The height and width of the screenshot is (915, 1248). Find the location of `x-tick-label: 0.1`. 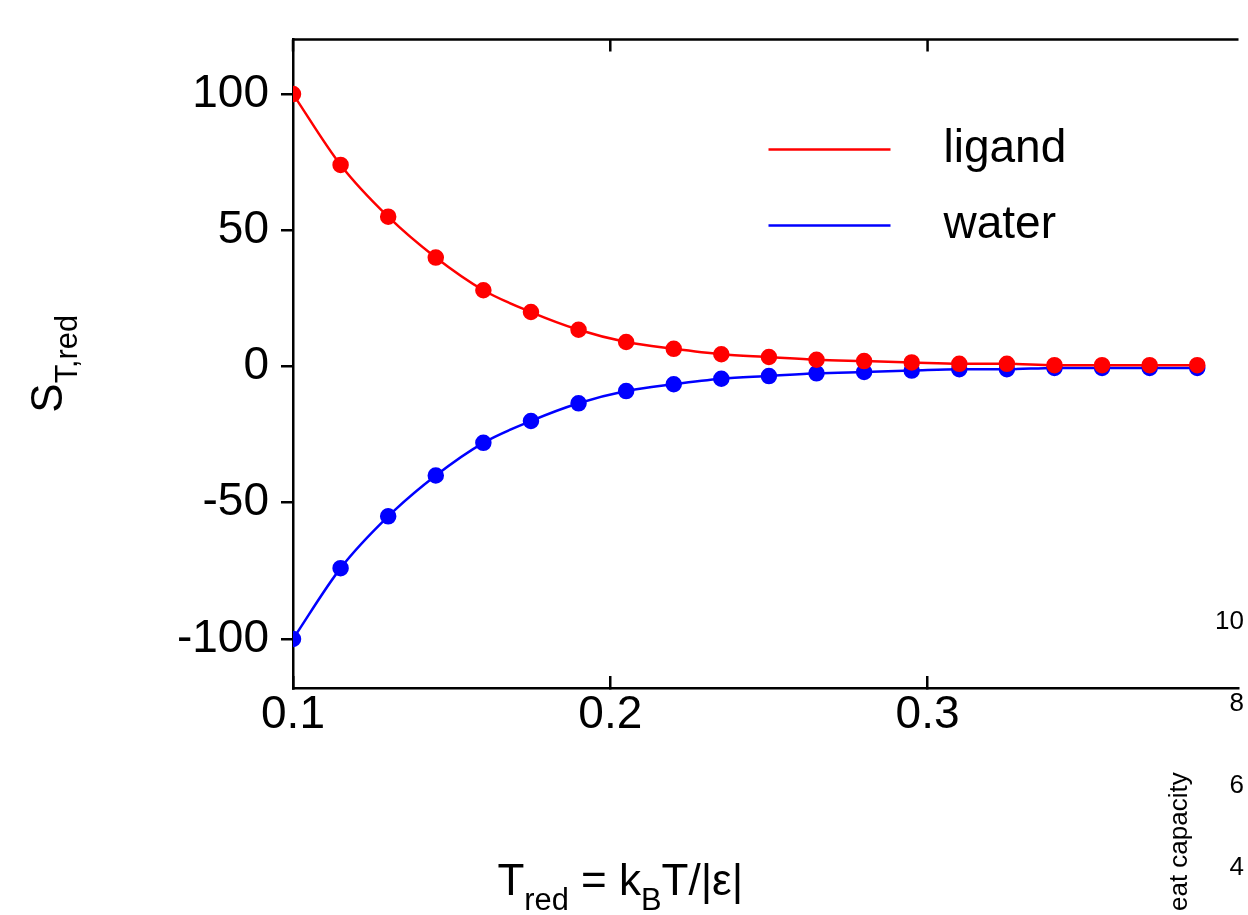

x-tick-label: 0.1 is located at coordinates (293, 712).